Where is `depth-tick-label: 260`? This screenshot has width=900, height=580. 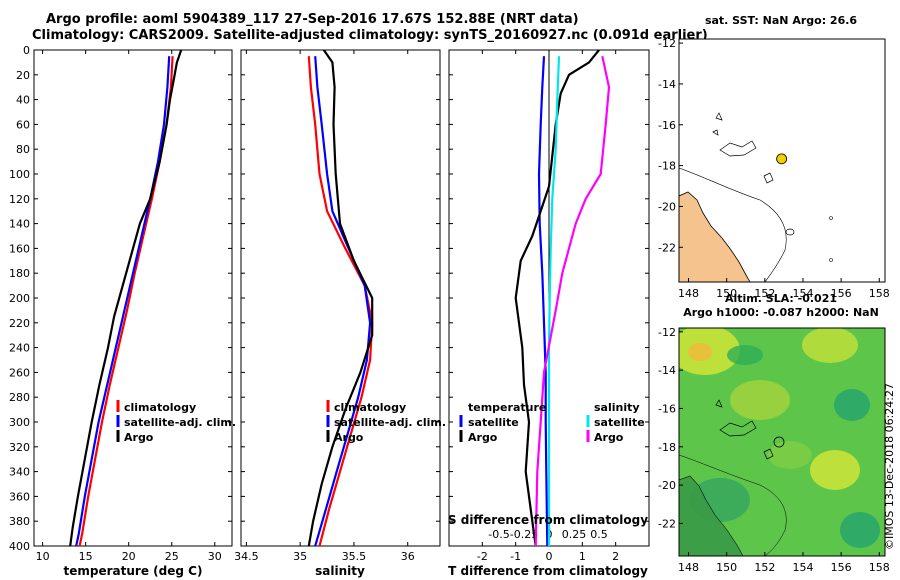
depth-tick-label: 260 is located at coordinates (19, 372).